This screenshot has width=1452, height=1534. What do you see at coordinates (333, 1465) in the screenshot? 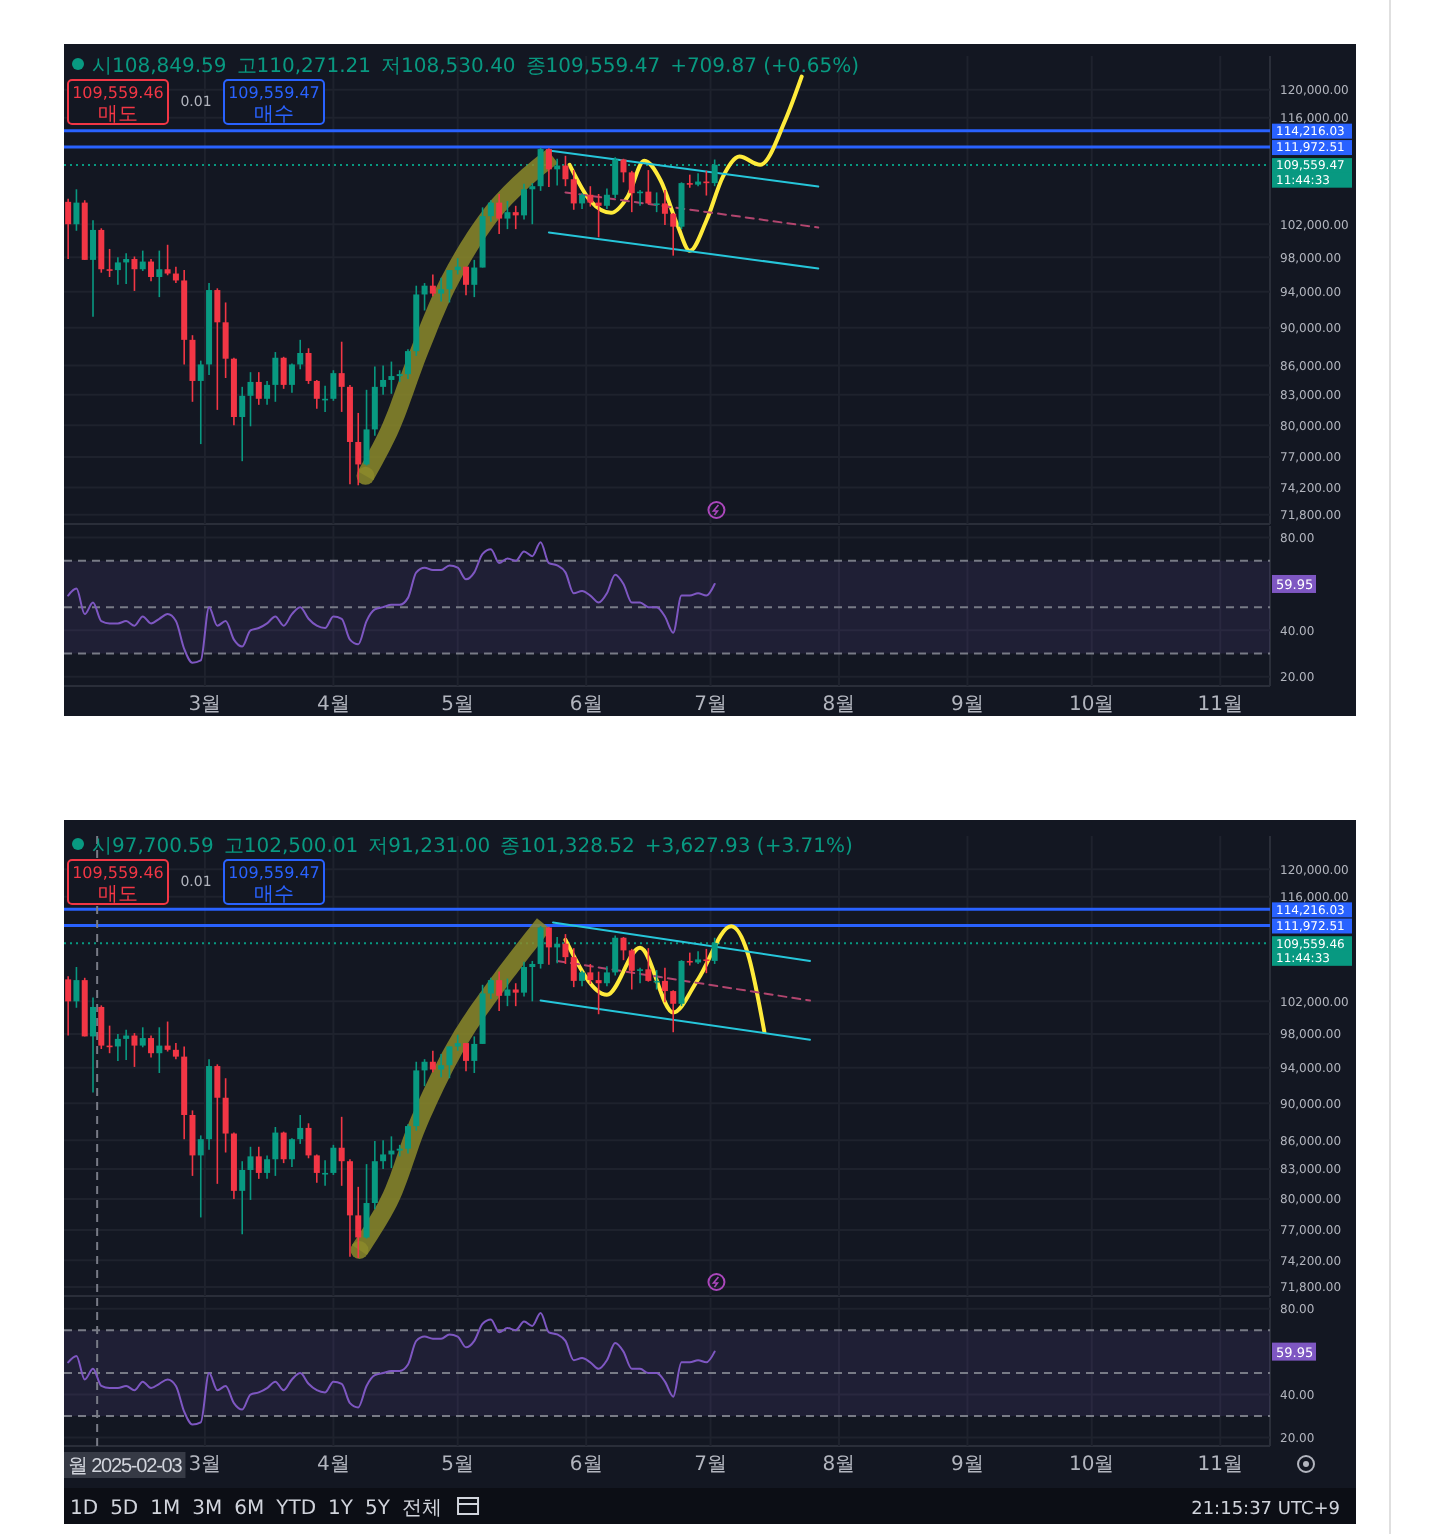
I see `x-tick-label: 4월` at bounding box center [333, 1465].